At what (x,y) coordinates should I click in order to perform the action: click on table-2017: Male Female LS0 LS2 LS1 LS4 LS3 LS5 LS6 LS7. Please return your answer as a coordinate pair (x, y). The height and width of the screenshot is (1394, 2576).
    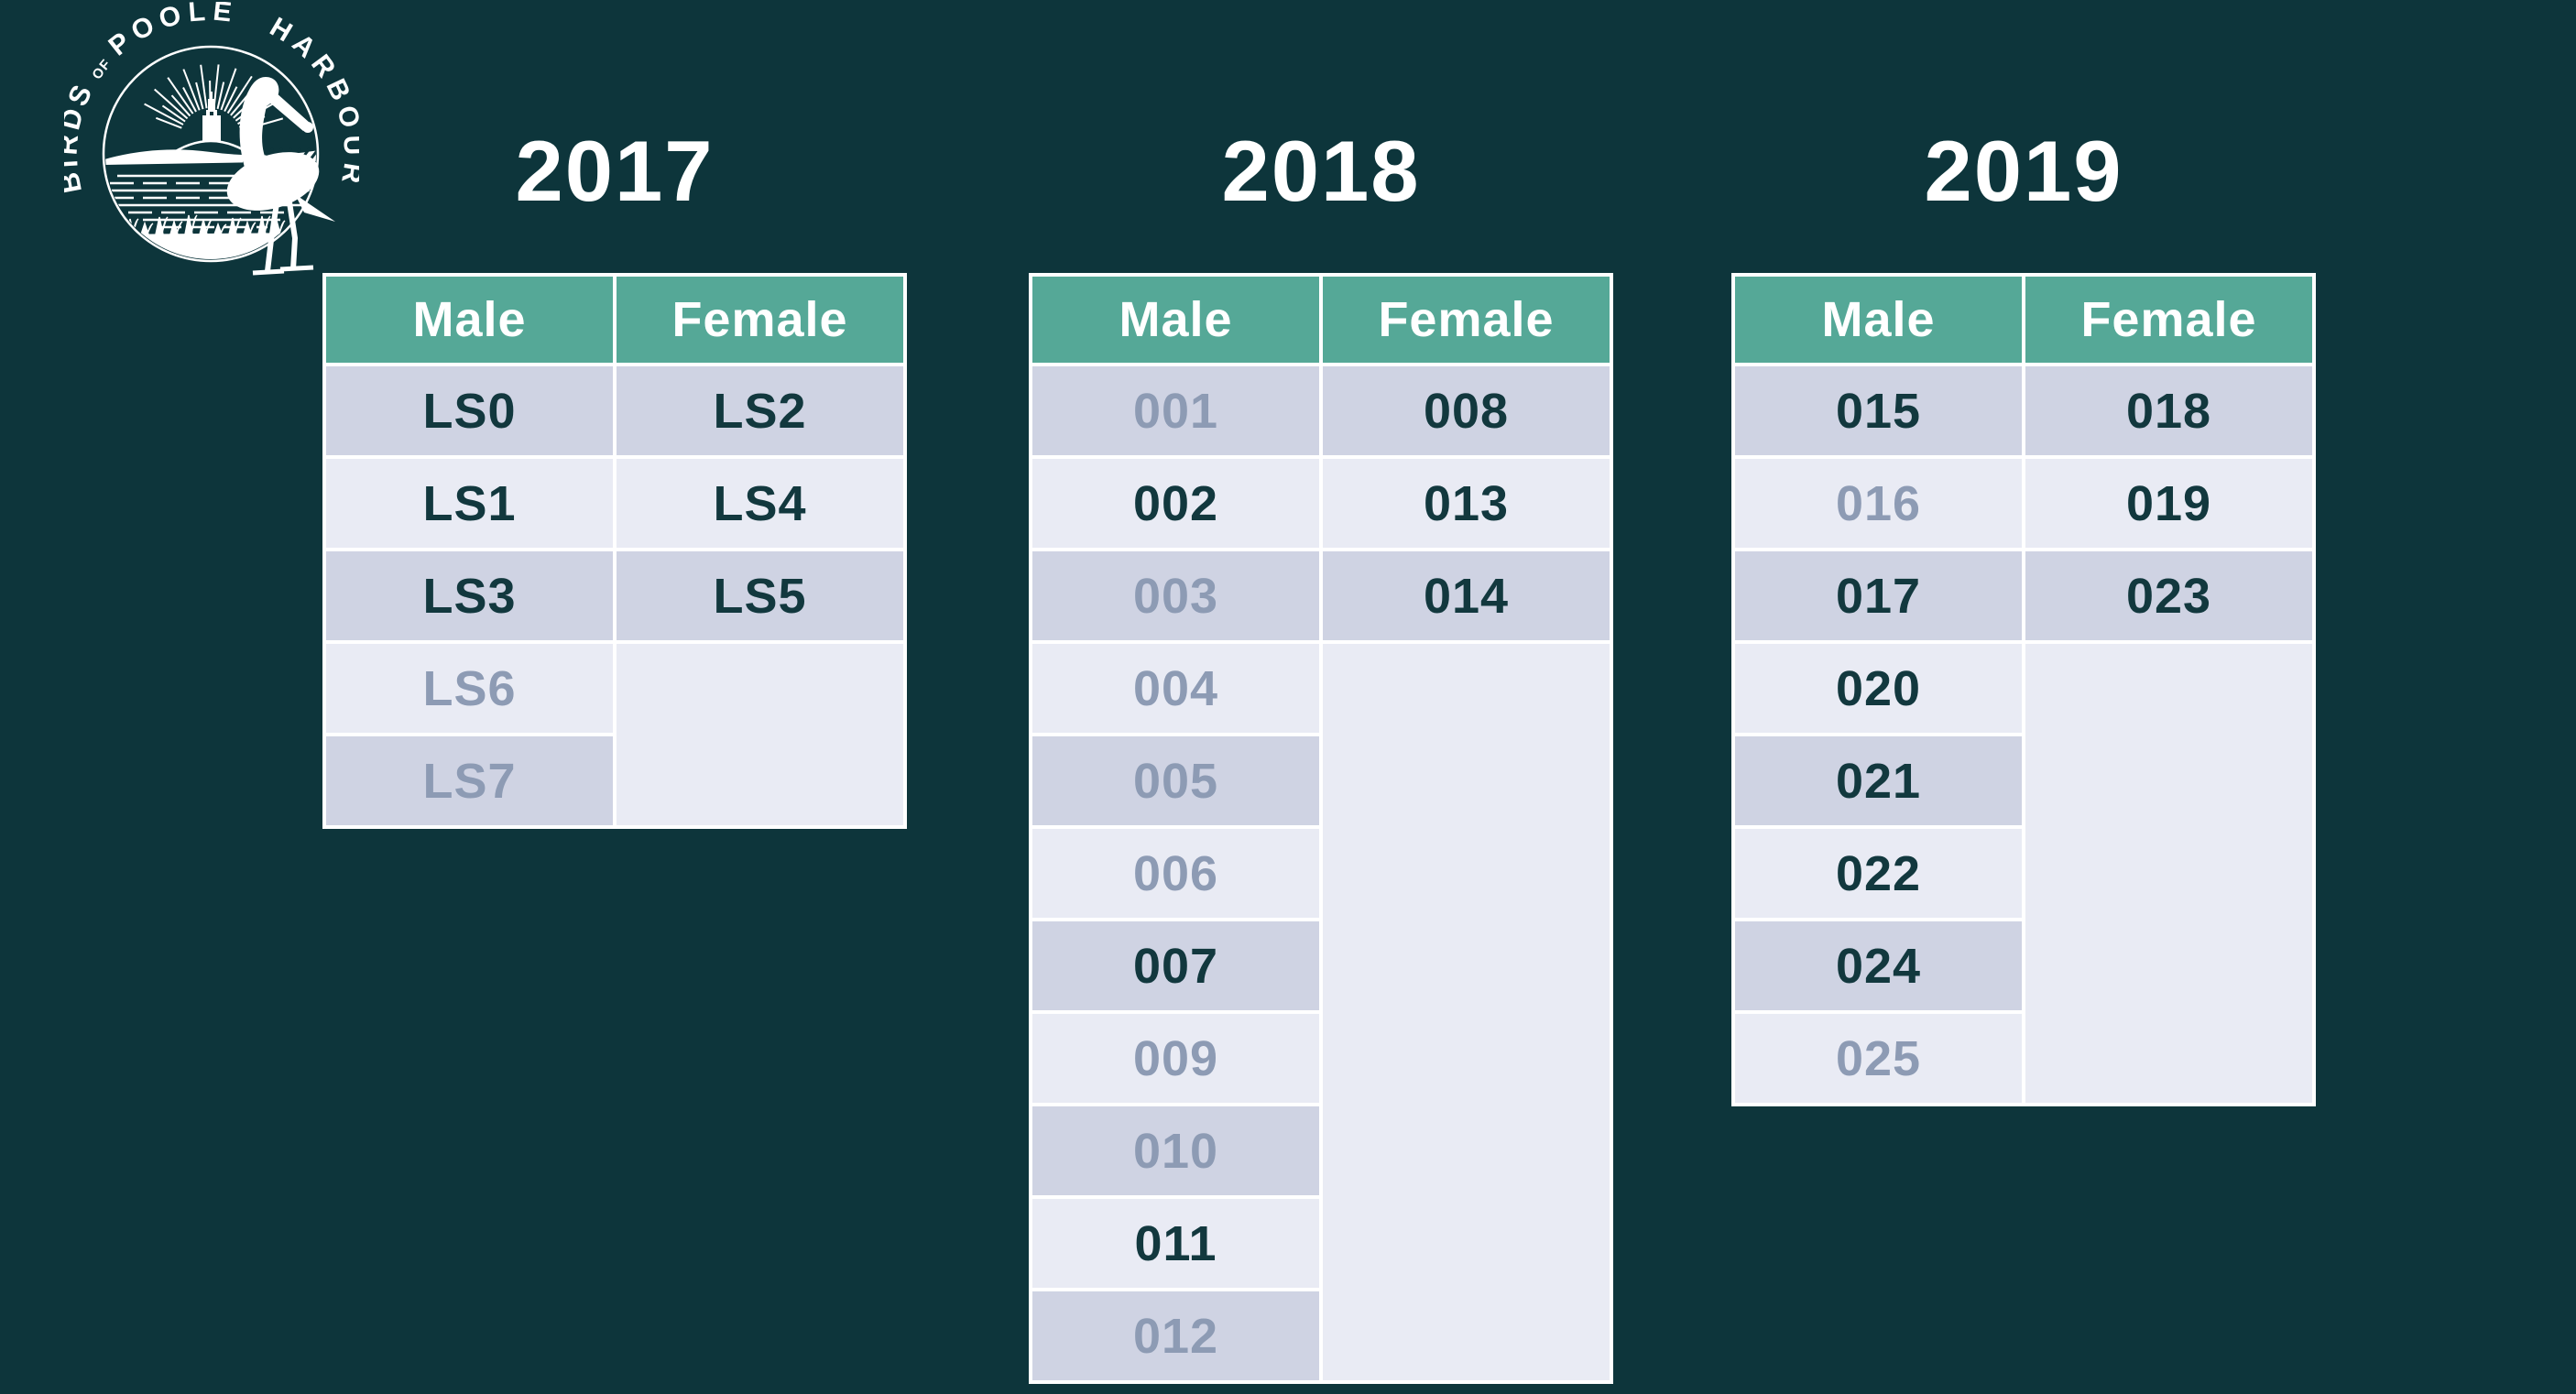
    Looking at the image, I should click on (615, 551).